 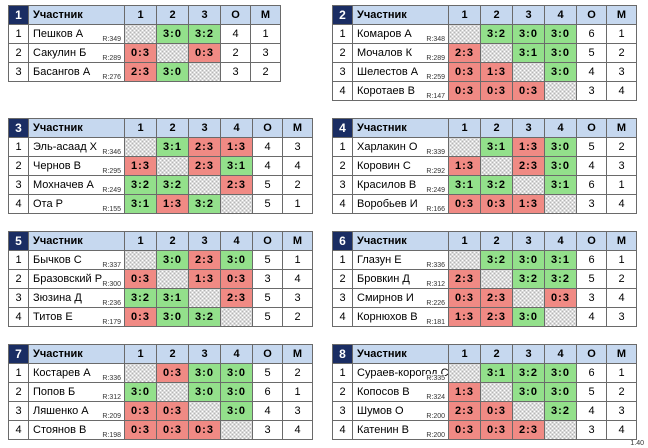 I want to click on player-name: Красилов В, so click(x=387, y=185).